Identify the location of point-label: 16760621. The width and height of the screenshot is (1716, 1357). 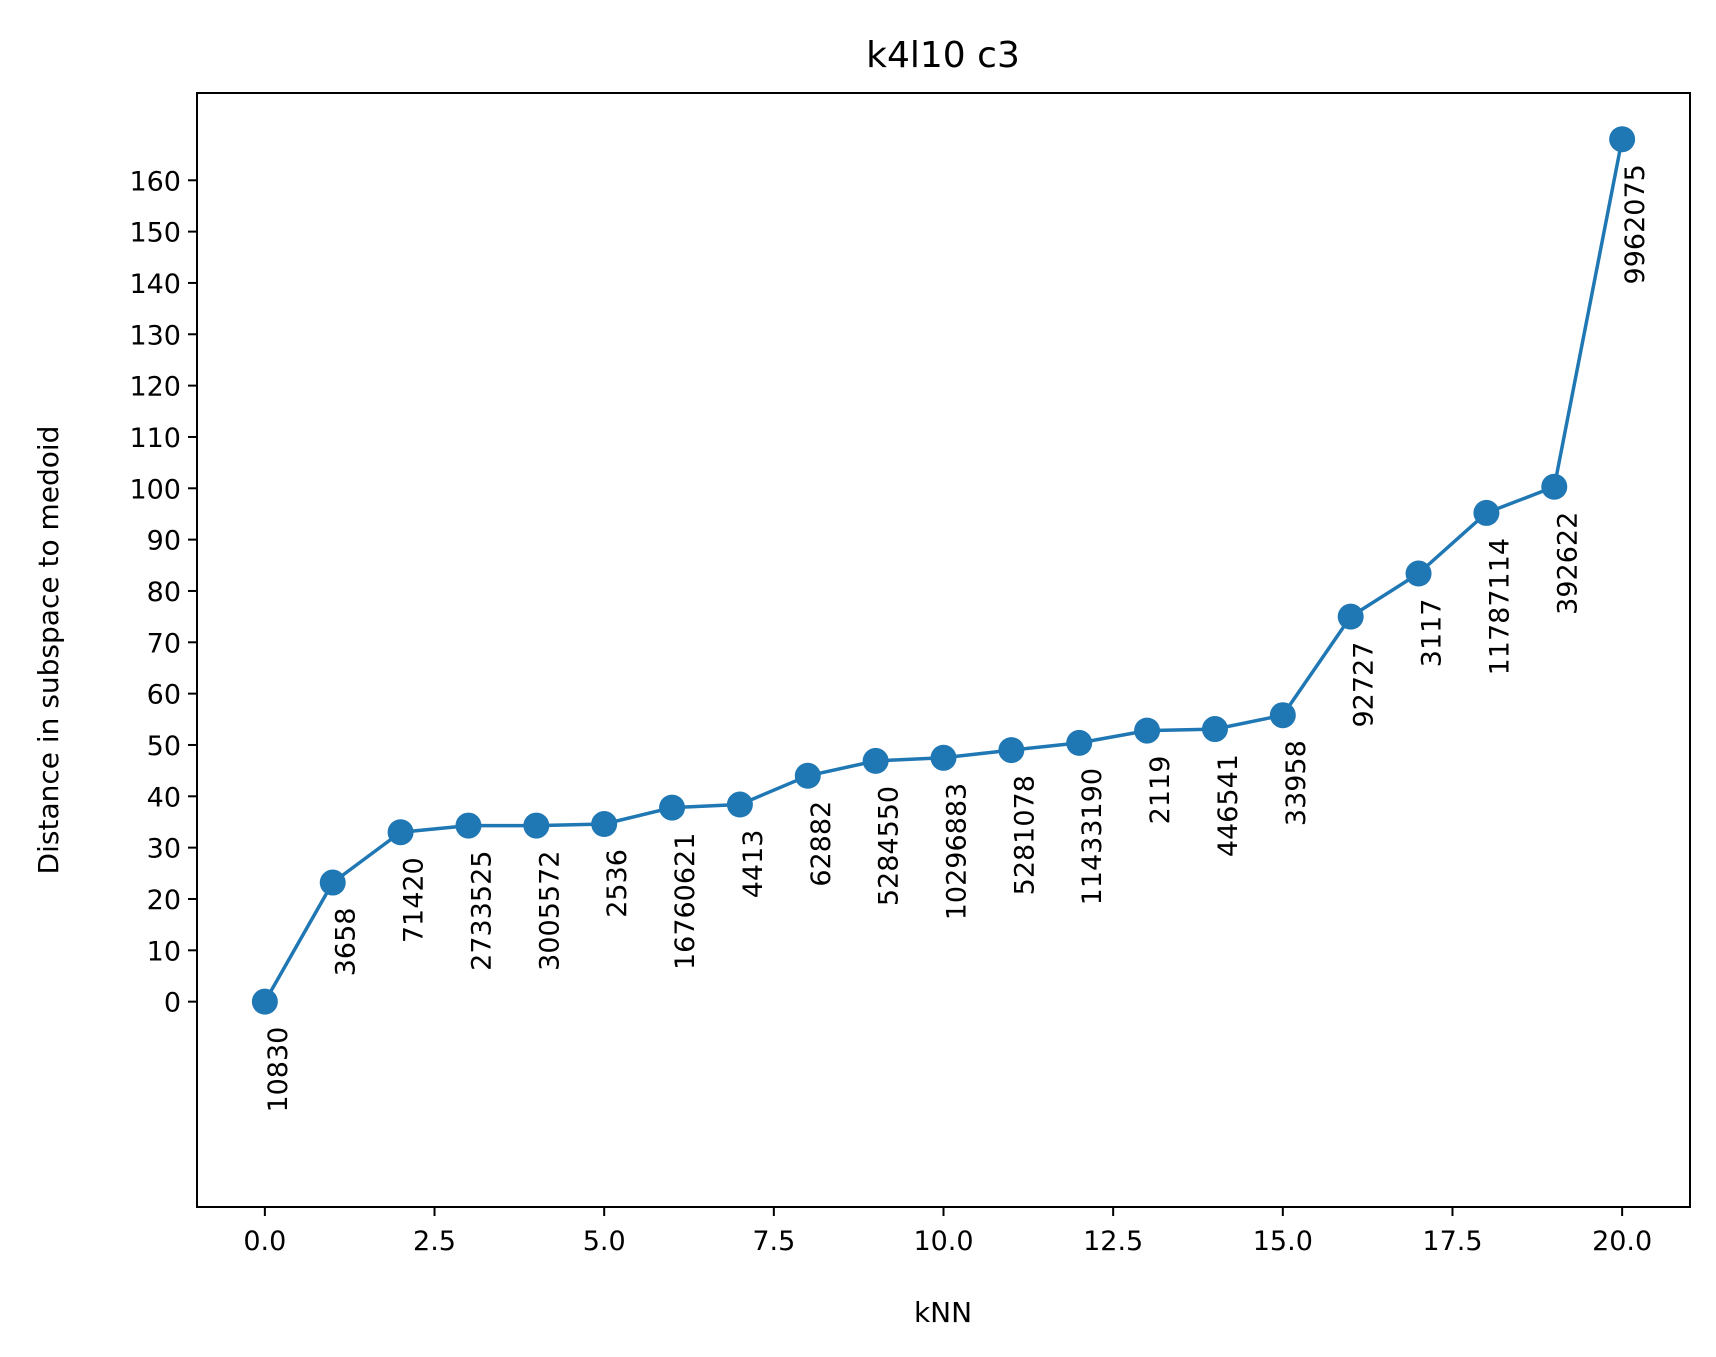
(685, 901).